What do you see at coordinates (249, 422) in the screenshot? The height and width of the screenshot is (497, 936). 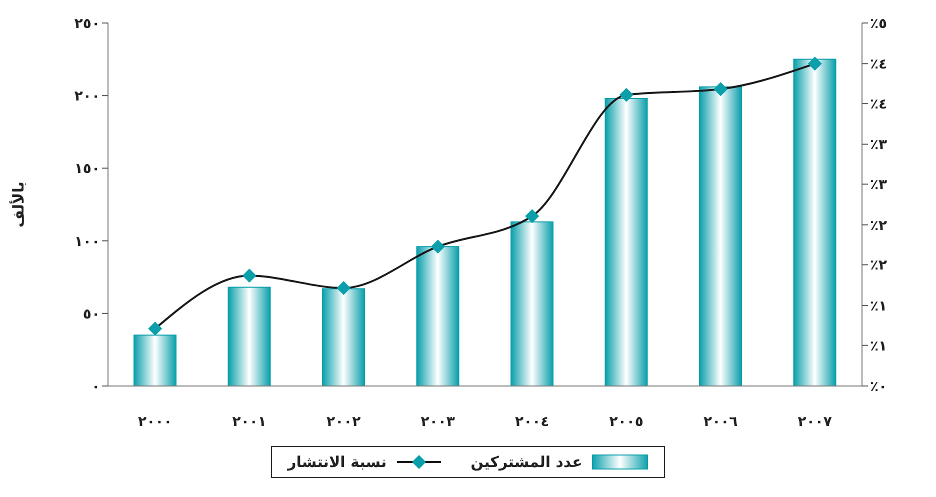 I see `x-tick-label: ٢٠٠١` at bounding box center [249, 422].